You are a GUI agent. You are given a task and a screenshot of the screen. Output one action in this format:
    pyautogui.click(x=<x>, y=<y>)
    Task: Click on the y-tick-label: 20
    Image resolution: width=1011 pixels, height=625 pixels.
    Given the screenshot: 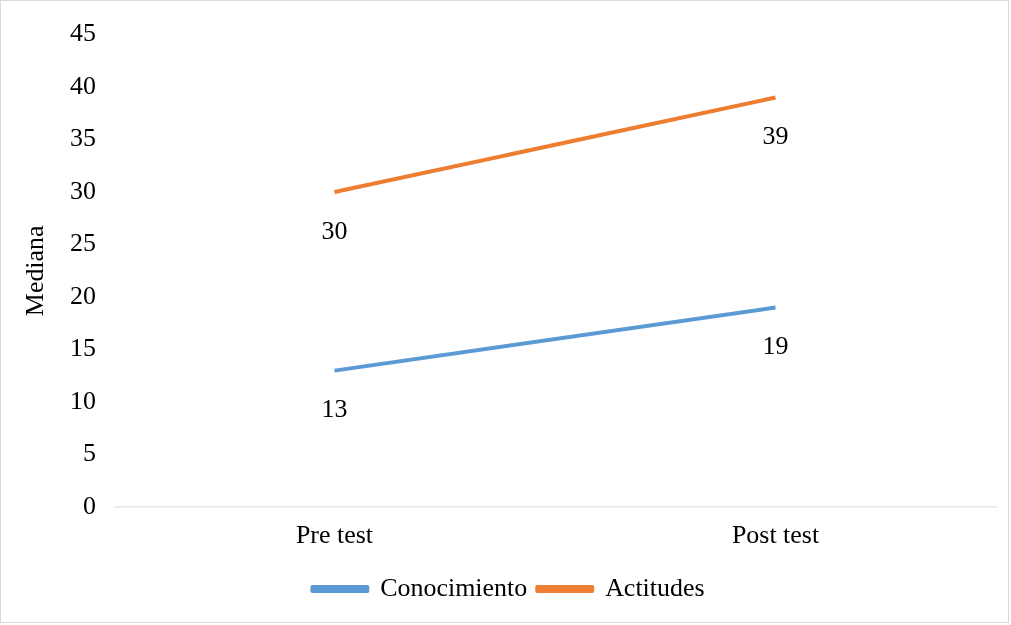 What is the action you would take?
    pyautogui.click(x=83, y=295)
    